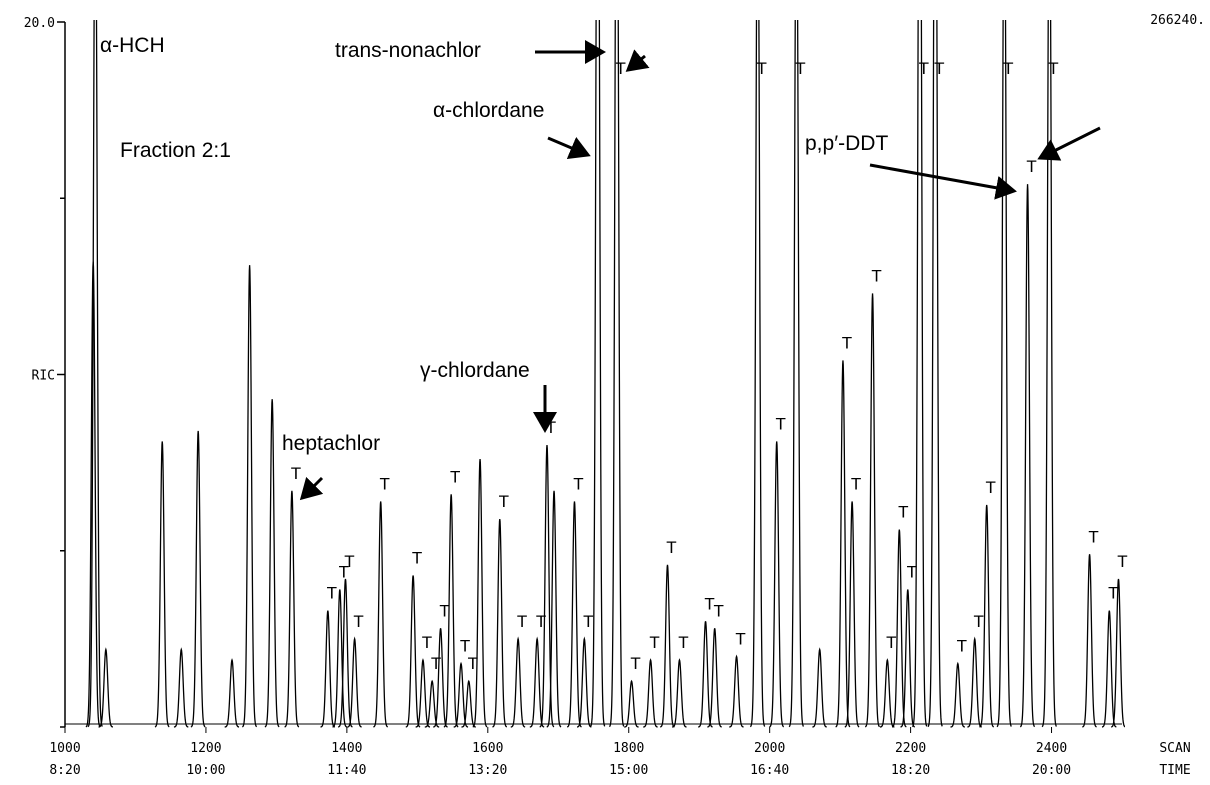 Image resolution: width=1210 pixels, height=785 pixels. What do you see at coordinates (64, 770) in the screenshot?
I see `x-tick-time: 8:20` at bounding box center [64, 770].